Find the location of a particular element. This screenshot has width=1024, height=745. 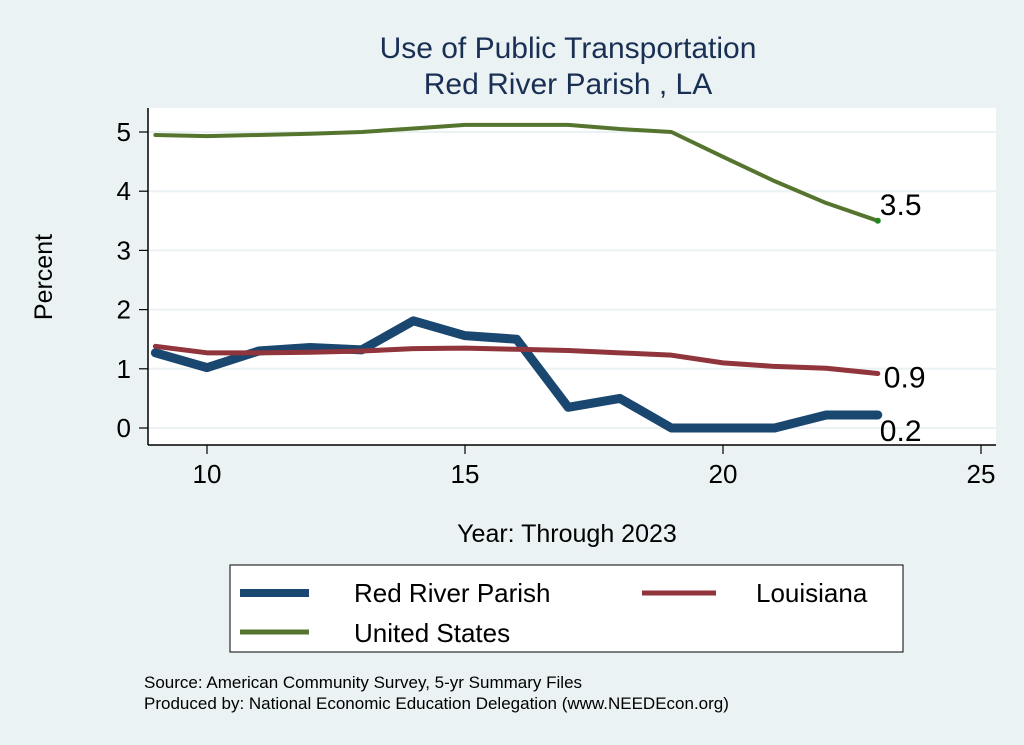

chart-title: Use of Public Transportation is located at coordinates (568, 48).